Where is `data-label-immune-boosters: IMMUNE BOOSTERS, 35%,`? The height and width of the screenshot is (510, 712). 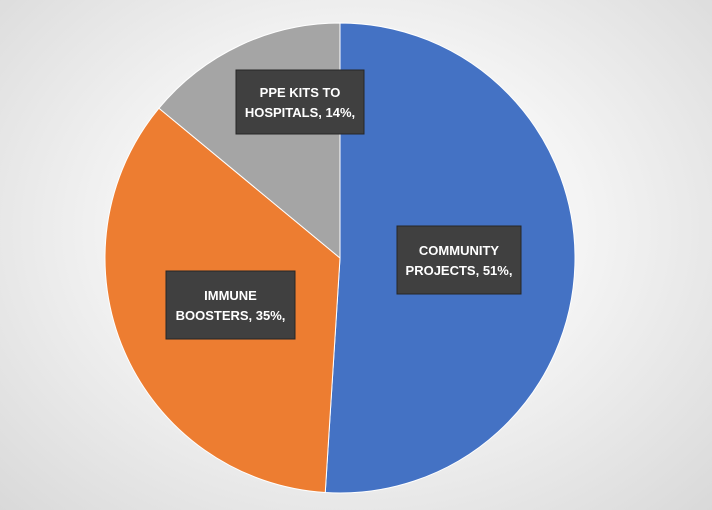
data-label-immune-boosters: IMMUNE BOOSTERS, 35%, is located at coordinates (230, 305).